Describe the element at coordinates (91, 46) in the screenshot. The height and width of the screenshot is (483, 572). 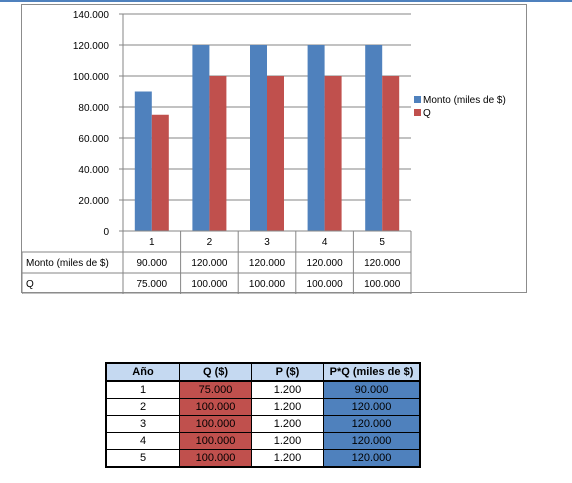
I see `y-tick-label: 120.000` at that location.